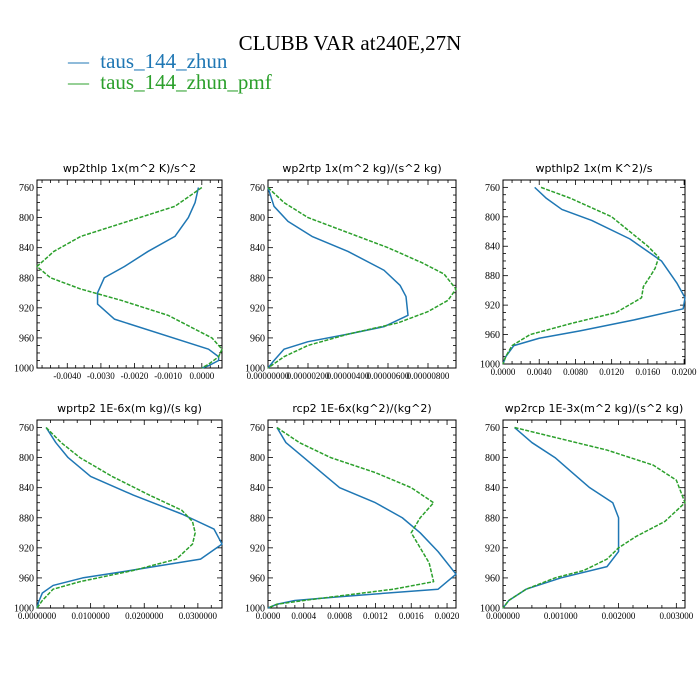  What do you see at coordinates (594, 168) in the screenshot?
I see `panel-title: wpthlp2 1x(m K^2)/s` at bounding box center [594, 168].